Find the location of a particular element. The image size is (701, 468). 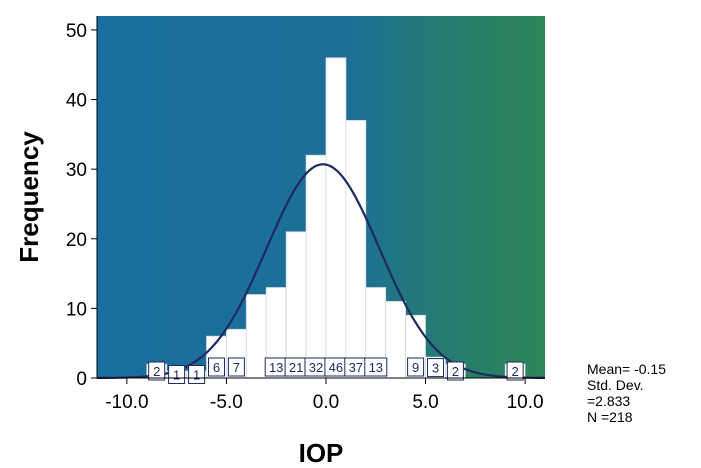

y-tick-label: 50 is located at coordinates (76, 31).